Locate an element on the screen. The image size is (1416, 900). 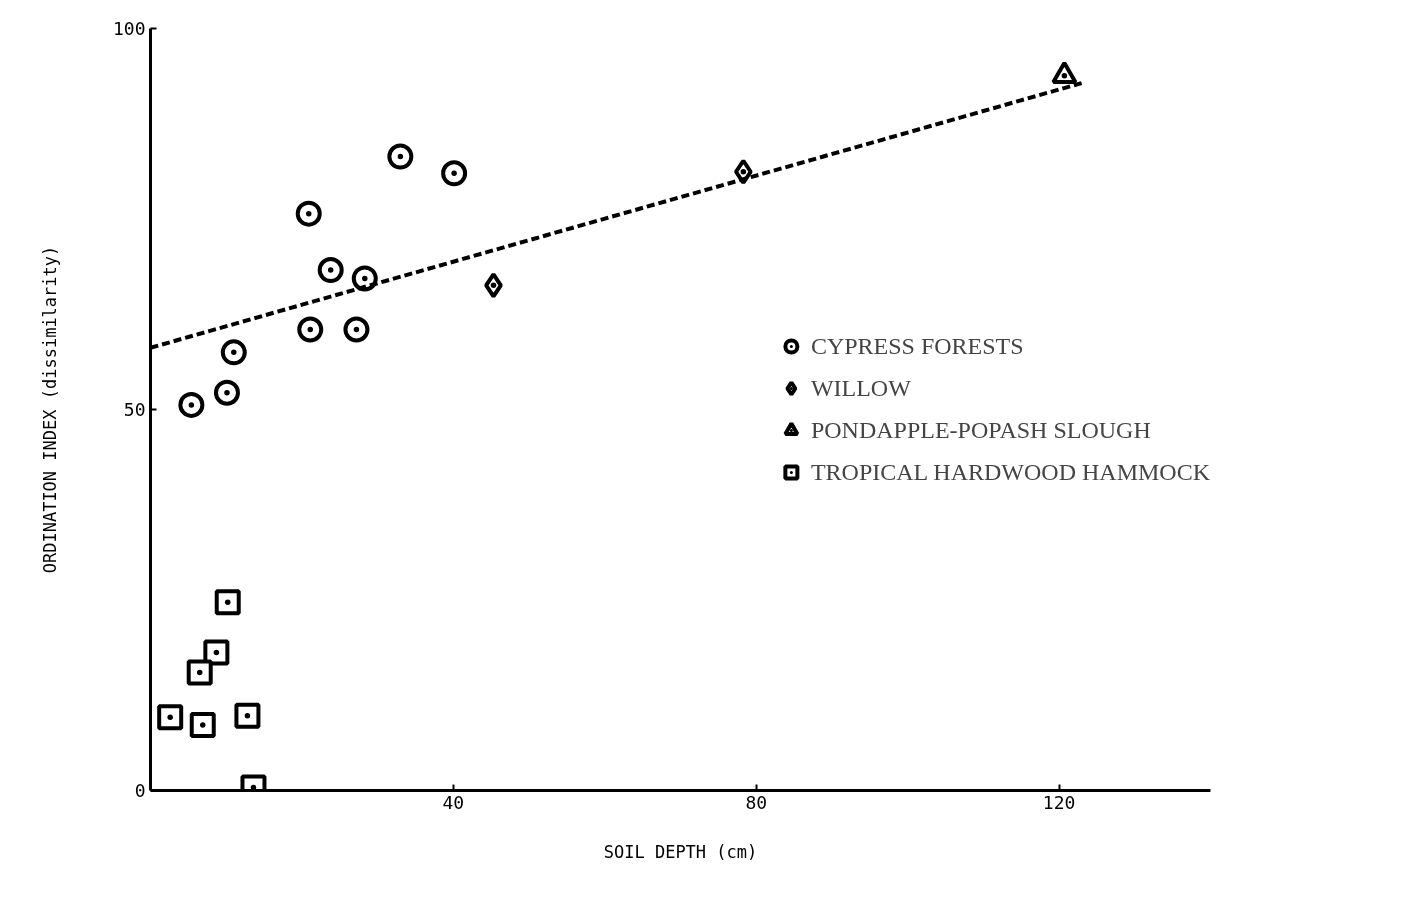
legend-label: PONDAPPLE-POPASH SLOUGH is located at coordinates (980, 430).